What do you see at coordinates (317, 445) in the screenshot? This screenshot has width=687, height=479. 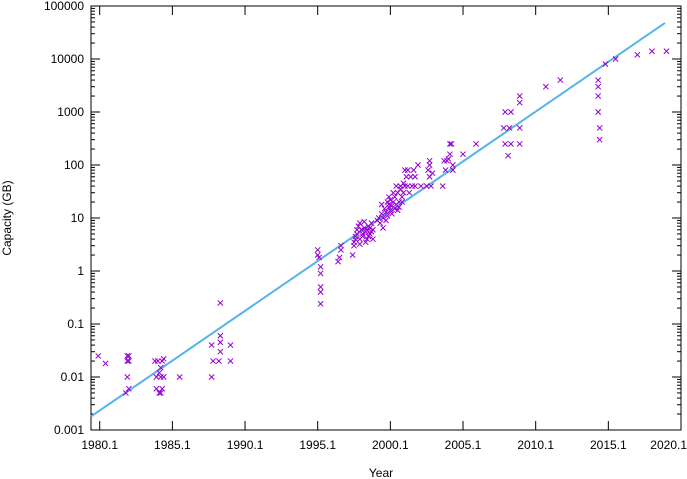 I see `x-tick-label: 1995.1` at bounding box center [317, 445].